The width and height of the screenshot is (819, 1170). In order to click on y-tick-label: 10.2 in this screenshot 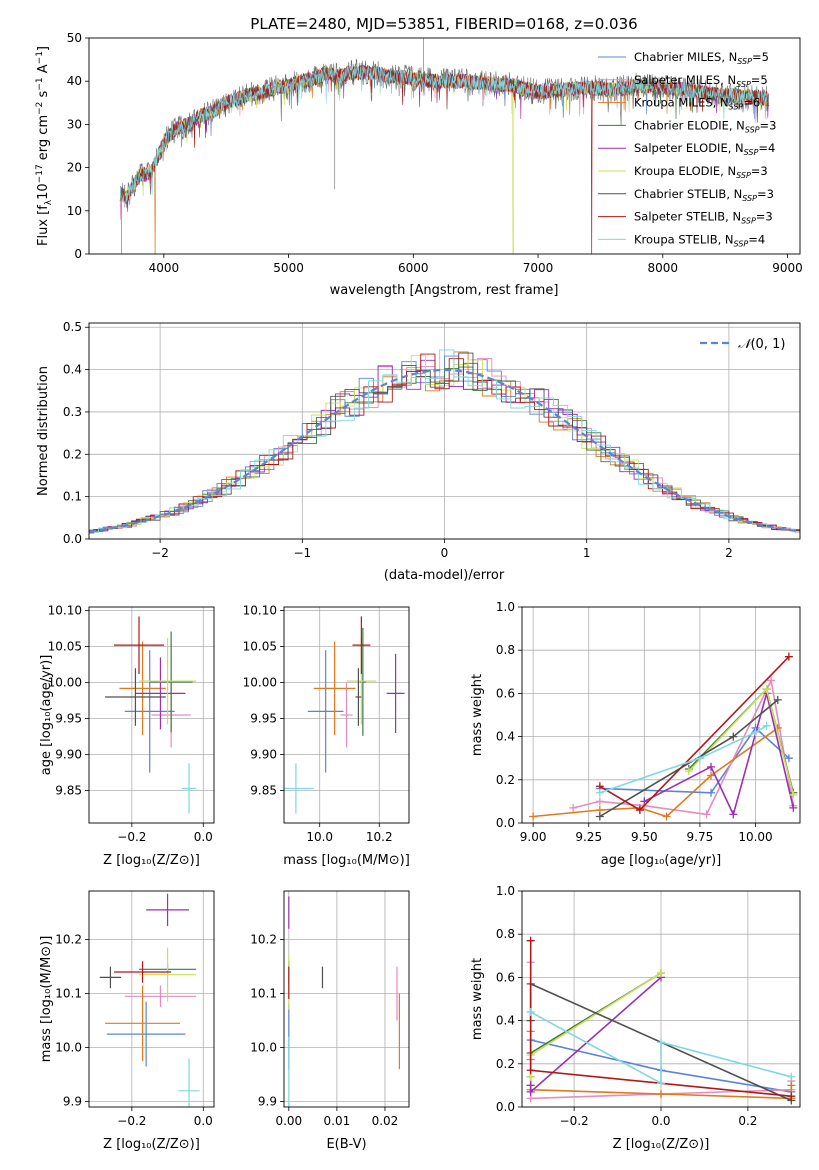, I will do `click(263, 940)`.